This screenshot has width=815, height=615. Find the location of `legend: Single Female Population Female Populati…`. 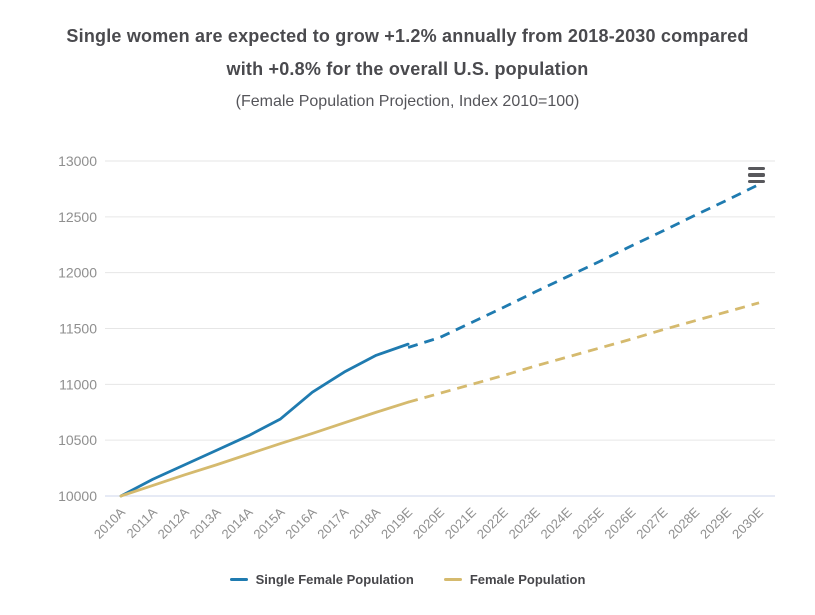

legend: Single Female Population Female Populati… is located at coordinates (407, 579).